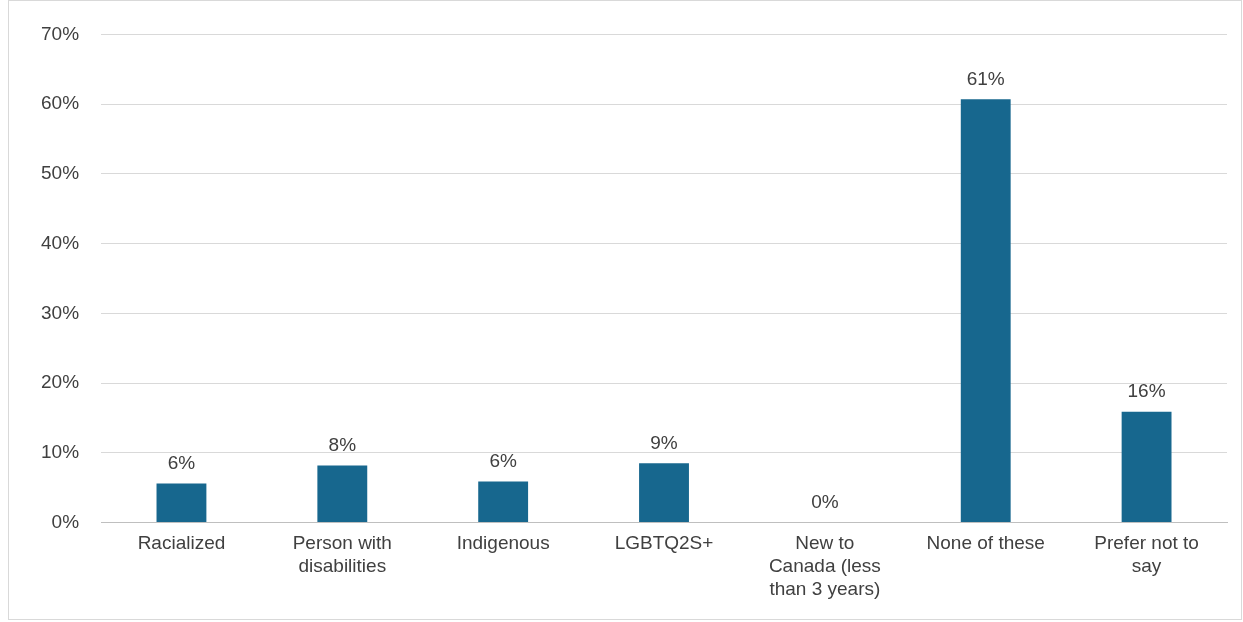  What do you see at coordinates (985, 543) in the screenshot?
I see `x-tick-label: None of these` at bounding box center [985, 543].